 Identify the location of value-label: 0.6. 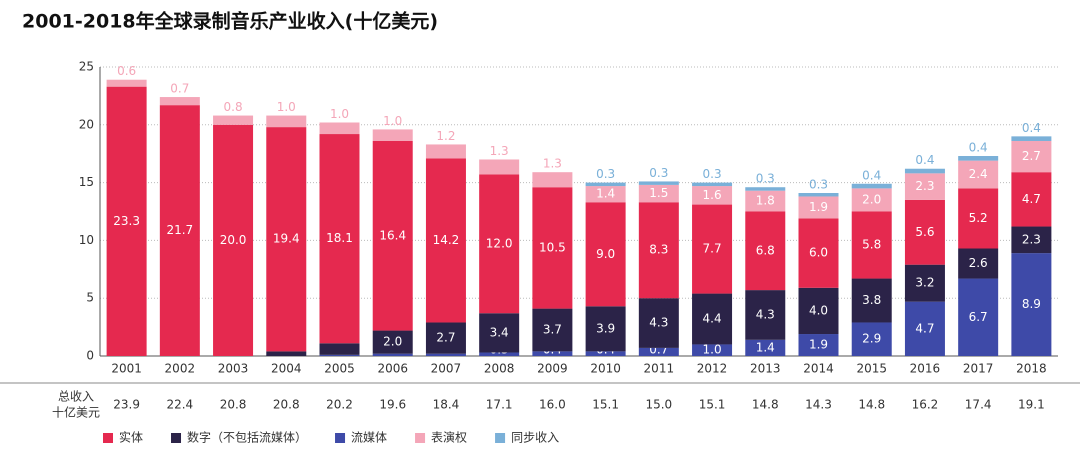
(126, 71).